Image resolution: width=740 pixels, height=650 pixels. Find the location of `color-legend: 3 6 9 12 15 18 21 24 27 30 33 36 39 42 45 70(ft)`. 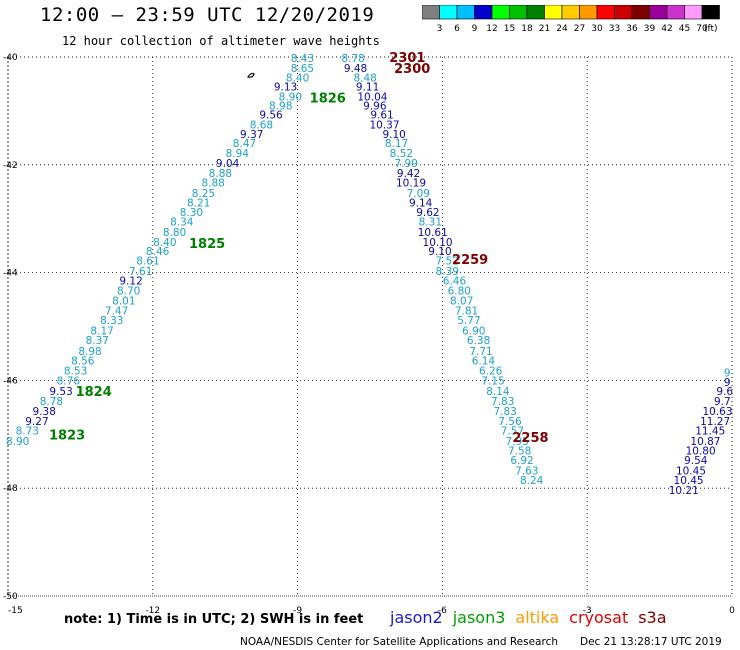

color-legend: 3 6 9 12 15 18 21 24 27 30 33 36 39 42 45 70(ft) is located at coordinates (571, 19).